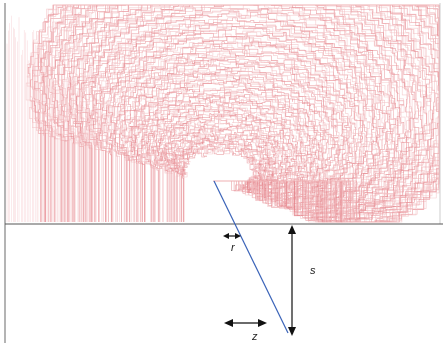 The width and height of the screenshot is (443, 345). Describe the element at coordinates (245, 323) in the screenshot. I see `z-arrow` at that location.